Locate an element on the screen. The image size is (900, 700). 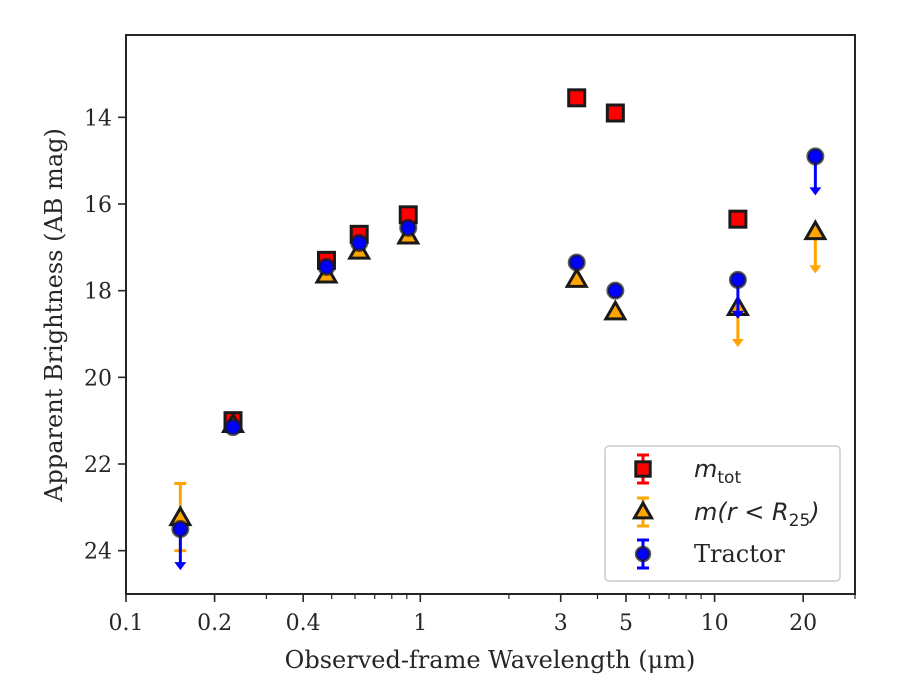
y-axis-ticks: 14 16 18 20 22 24 is located at coordinates (105, 335).